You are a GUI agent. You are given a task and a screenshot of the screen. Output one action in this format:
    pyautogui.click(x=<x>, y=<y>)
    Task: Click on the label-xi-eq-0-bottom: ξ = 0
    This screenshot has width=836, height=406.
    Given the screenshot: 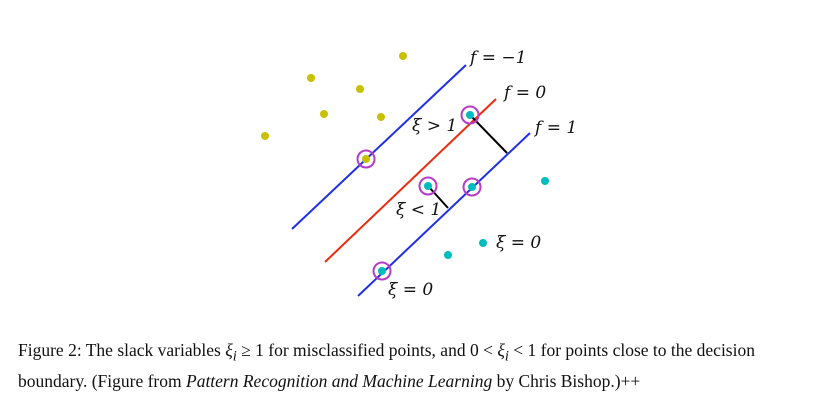 What is the action you would take?
    pyautogui.click(x=410, y=290)
    